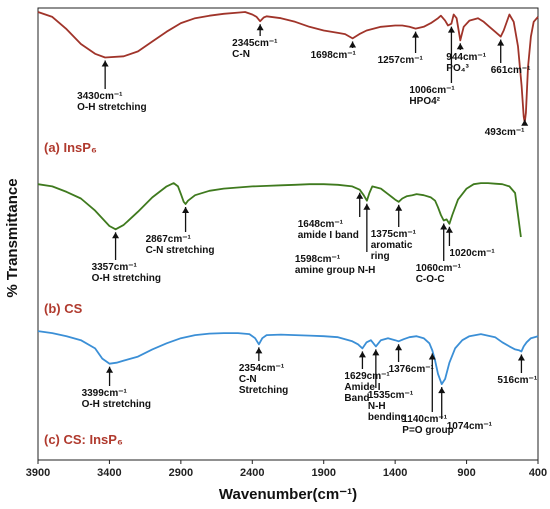 Image resolution: width=550 pixels, height=509 pixels. Describe the element at coordinates (356, 398) in the screenshot. I see `annotation-text: Band` at that location.